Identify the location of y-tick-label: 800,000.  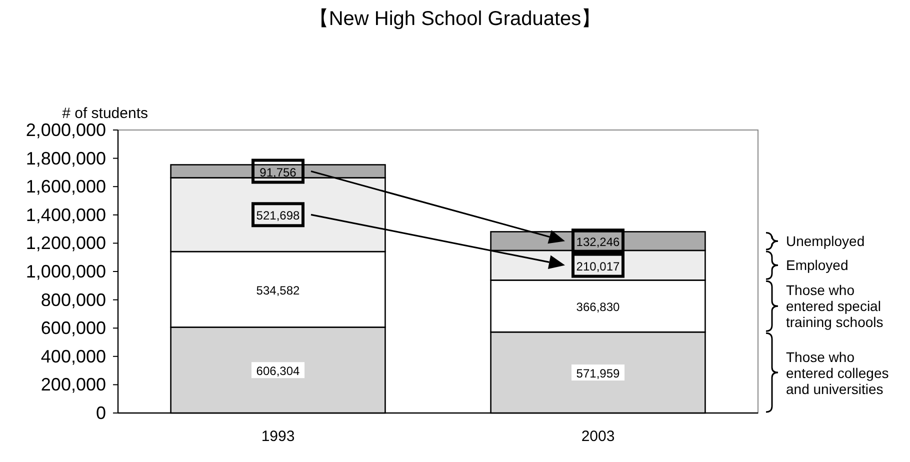
(73, 300).